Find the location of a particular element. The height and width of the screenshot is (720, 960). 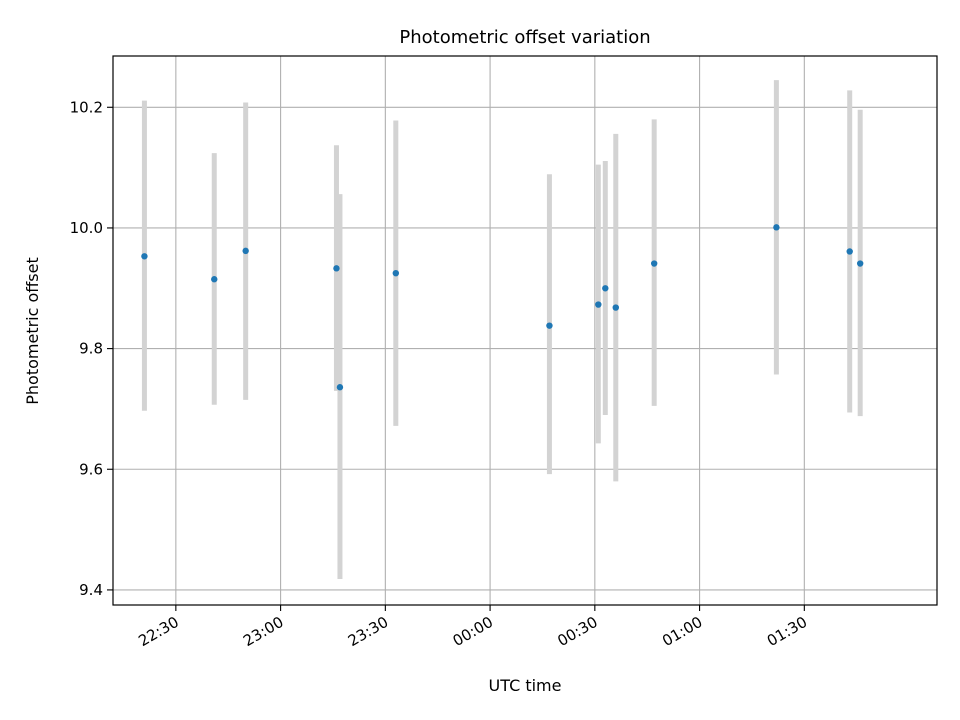

y-tick-label: 10.0 is located at coordinates (86, 228).